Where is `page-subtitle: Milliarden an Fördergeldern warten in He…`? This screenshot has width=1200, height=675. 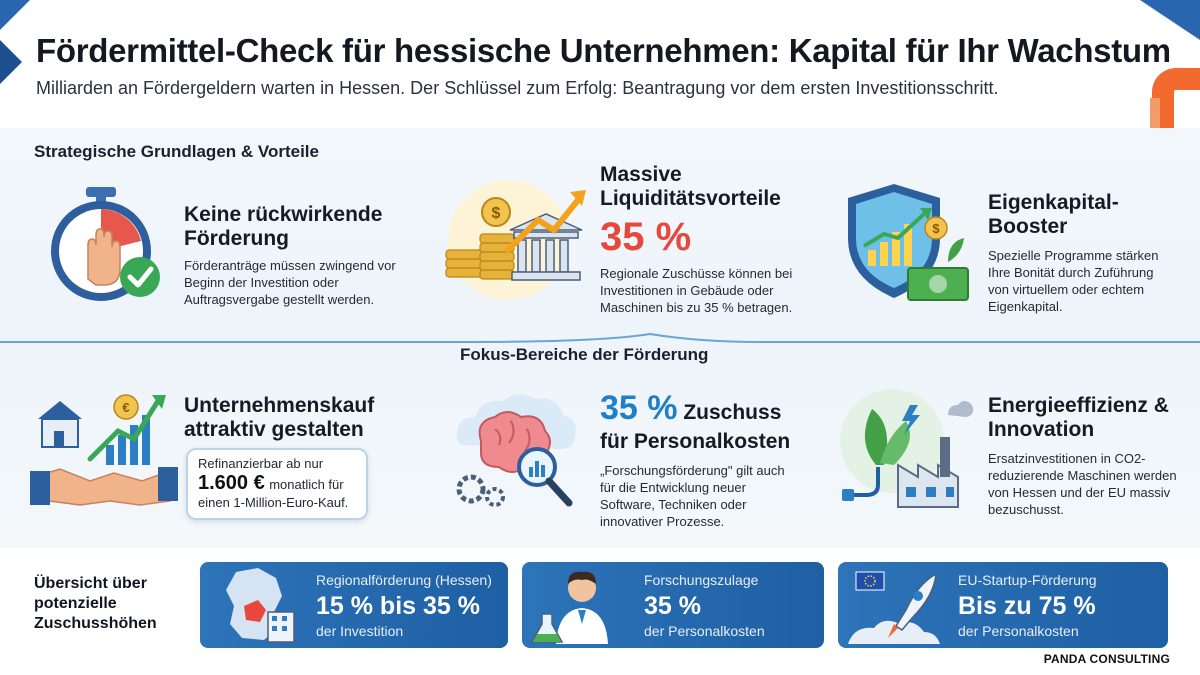 page-subtitle: Milliarden an Fördergeldern warten in He… is located at coordinates (517, 88).